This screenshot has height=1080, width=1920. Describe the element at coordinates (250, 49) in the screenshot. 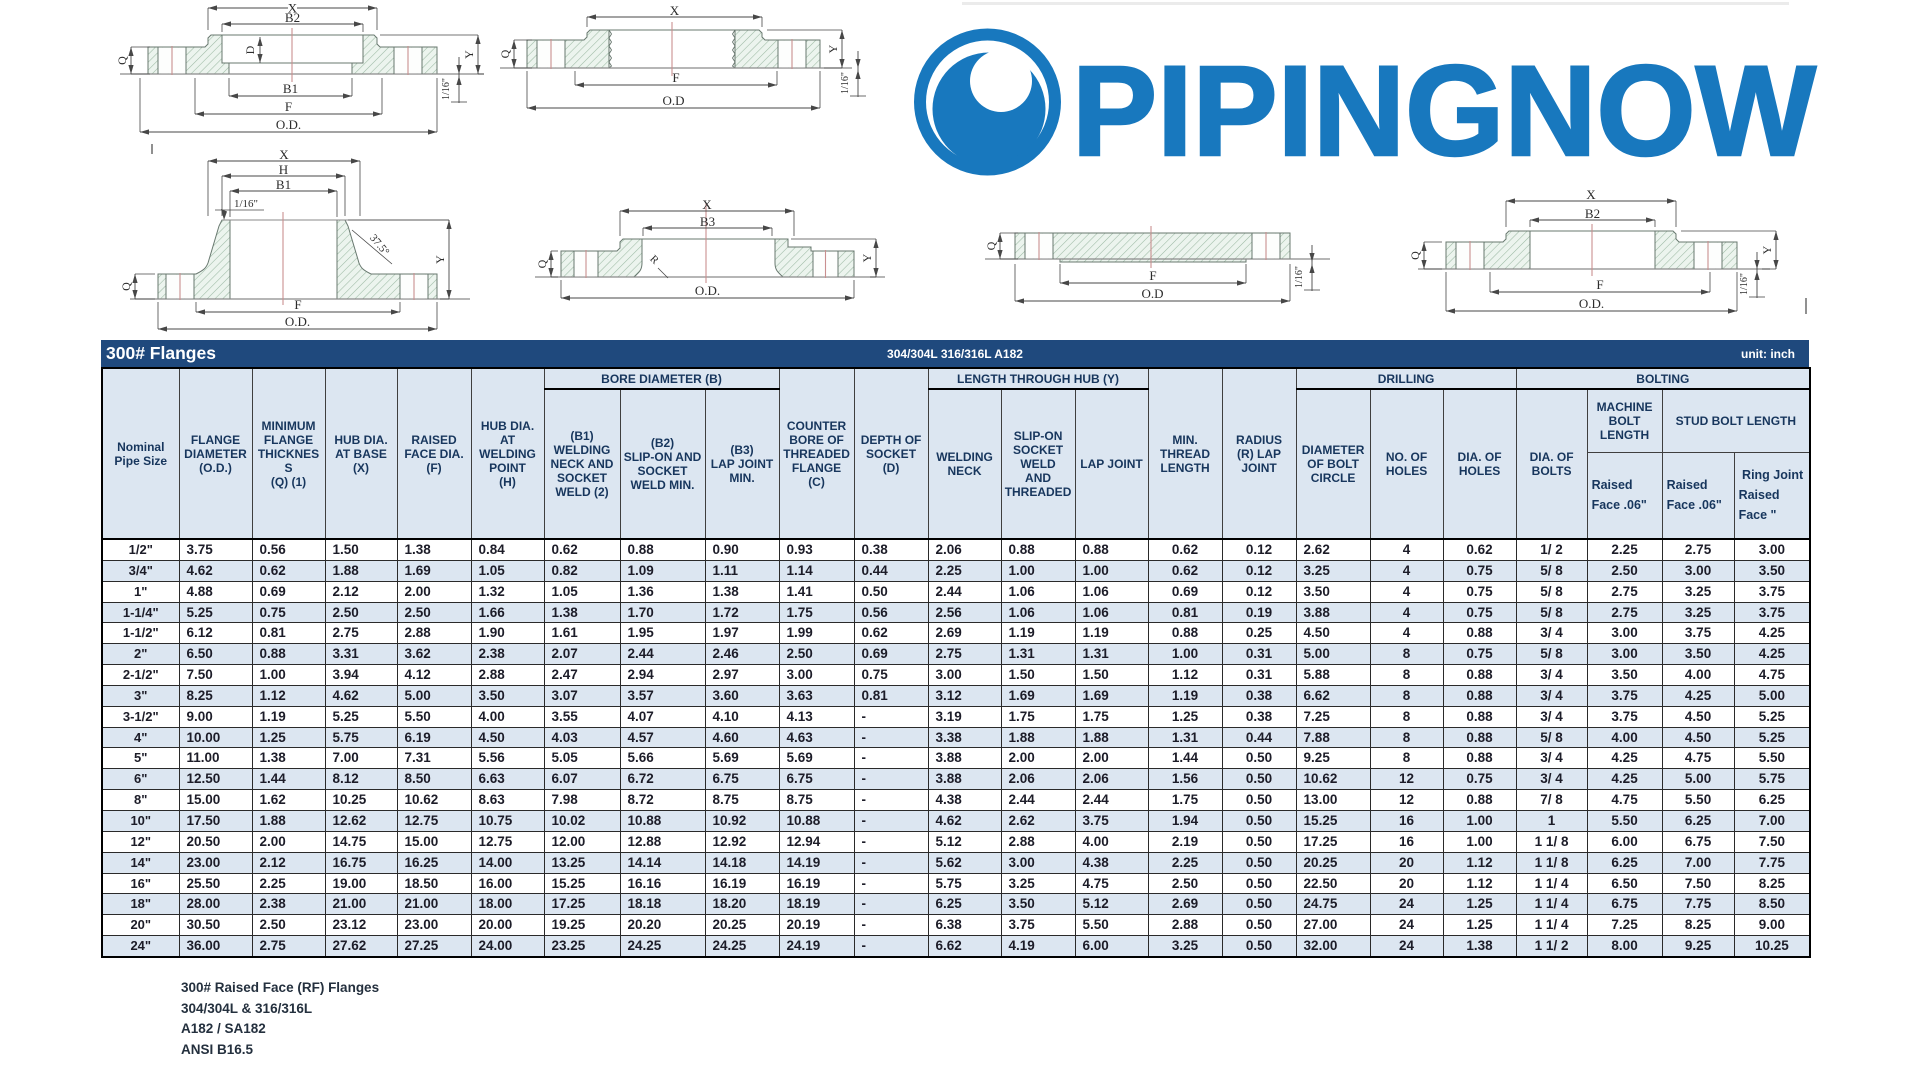

I see `svg-text: D` at that location.